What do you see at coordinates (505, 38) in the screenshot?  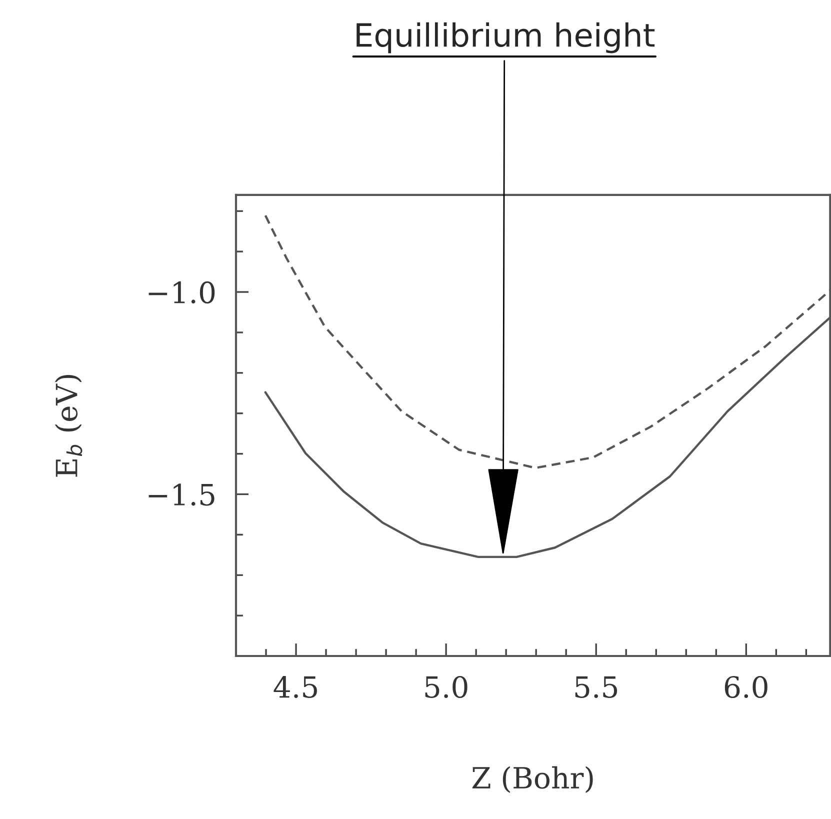 I see `annotation: Equillibrium height` at bounding box center [505, 38].